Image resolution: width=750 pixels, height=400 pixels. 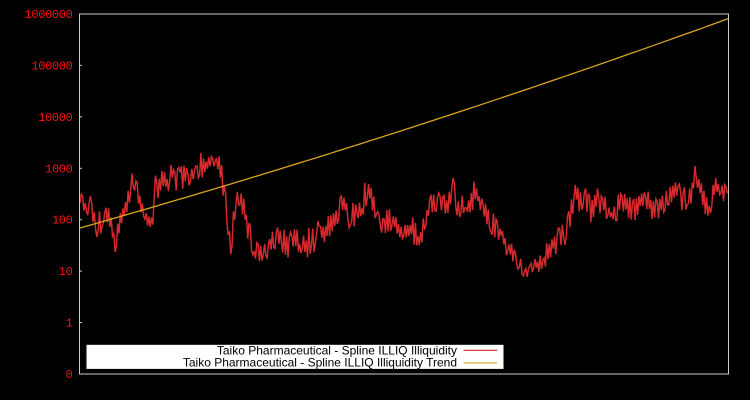 What do you see at coordinates (69, 375) in the screenshot?
I see `svg-text: 0` at bounding box center [69, 375].